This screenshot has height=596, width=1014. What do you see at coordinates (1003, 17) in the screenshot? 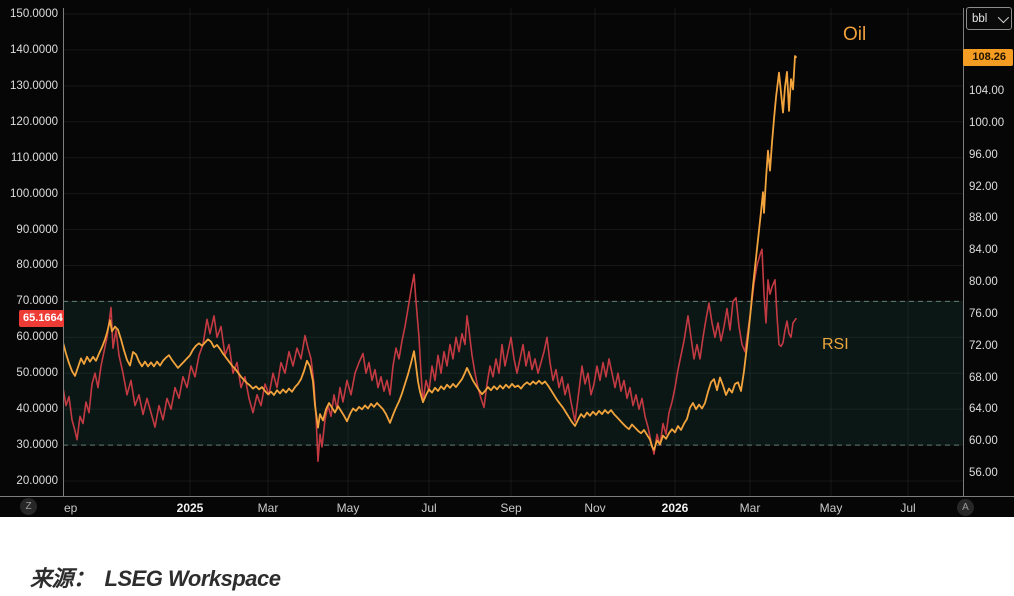
I see `chevron-down-icon` at bounding box center [1003, 17].